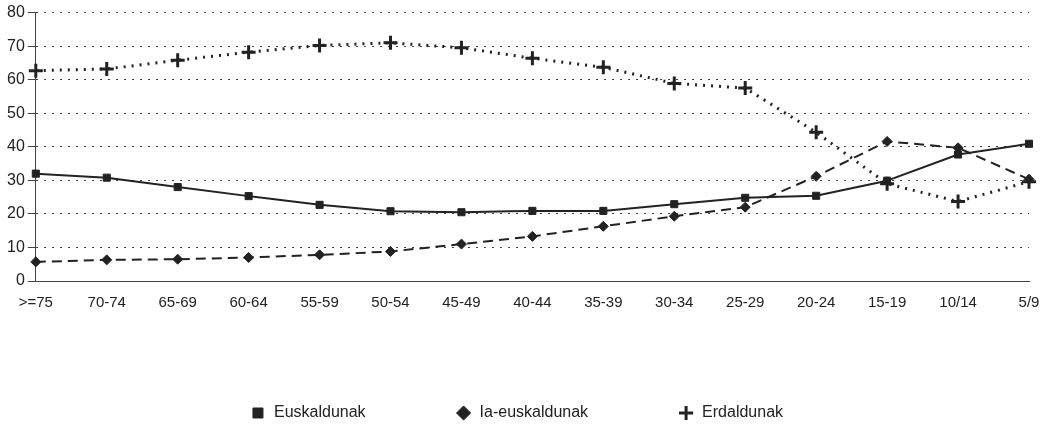 The width and height of the screenshot is (1051, 431). I want to click on x-tick-label: 5/9, so click(1029, 302).